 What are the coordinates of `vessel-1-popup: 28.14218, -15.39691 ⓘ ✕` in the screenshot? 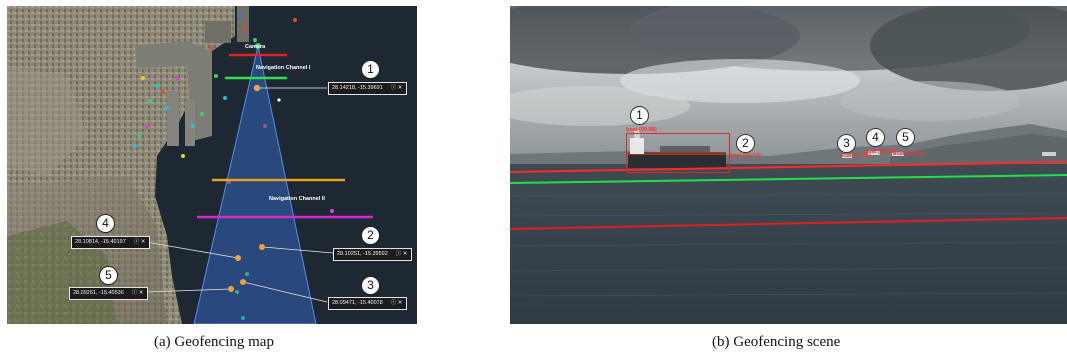 It's located at (368, 88).